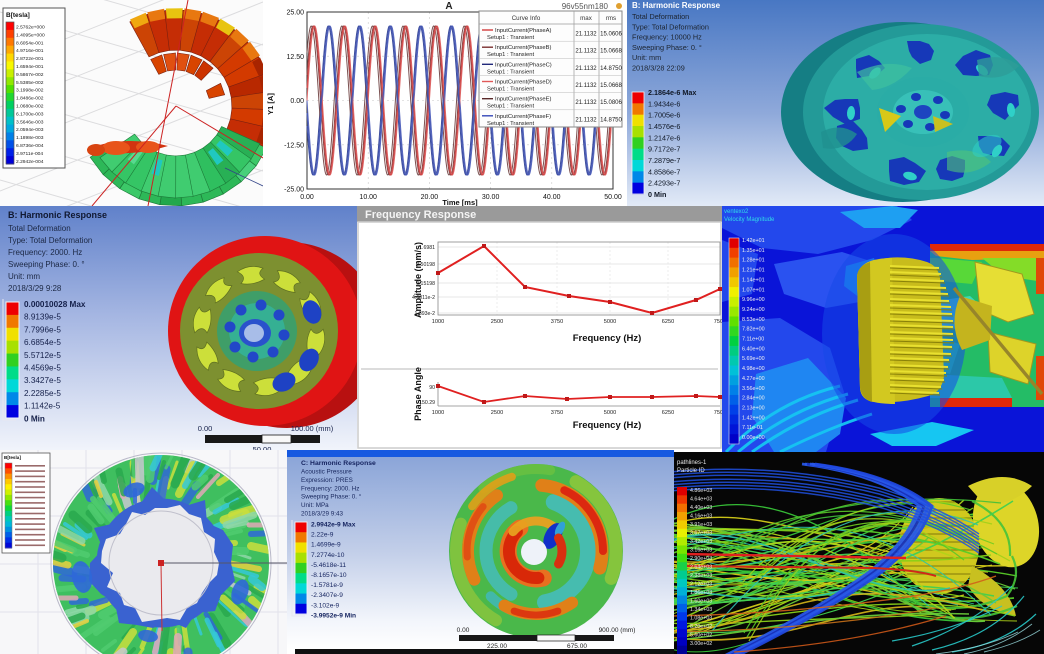 This screenshot has height=654, width=1044. I want to click on svg-text: 50.00, so click(613, 197).